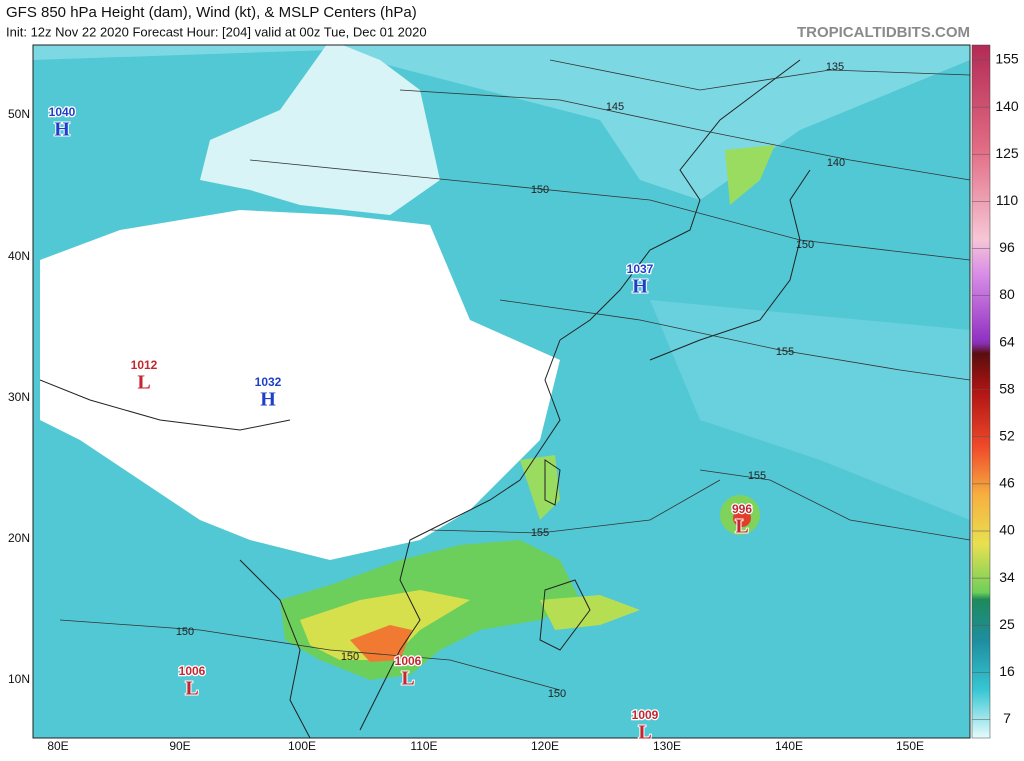  I want to click on colorbar, so click(981, 391).